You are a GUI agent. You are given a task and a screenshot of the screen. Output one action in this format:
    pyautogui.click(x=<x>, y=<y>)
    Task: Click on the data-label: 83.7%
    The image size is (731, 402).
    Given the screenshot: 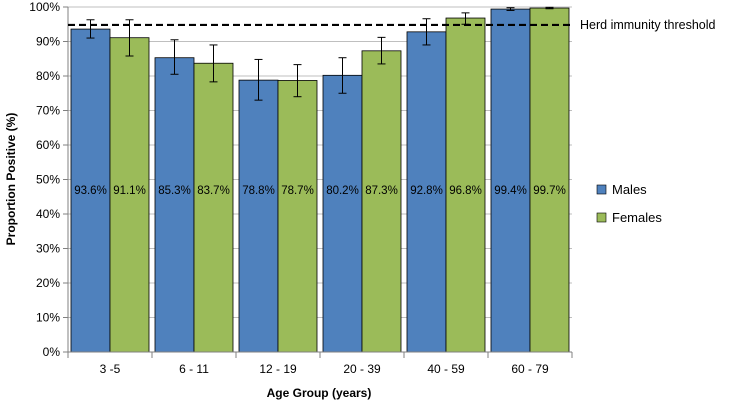 What is the action you would take?
    pyautogui.click(x=213, y=191)
    